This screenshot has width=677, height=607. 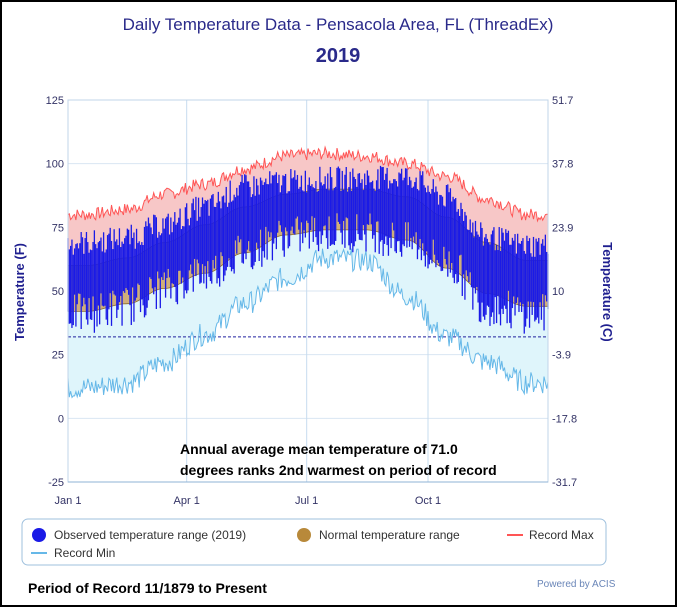 I want to click on legend-item-record-max: Record Max, so click(x=550, y=535).